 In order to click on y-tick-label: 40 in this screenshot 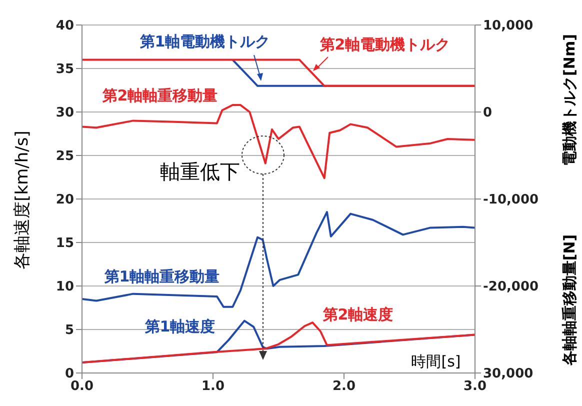, I will do `click(65, 26)`.